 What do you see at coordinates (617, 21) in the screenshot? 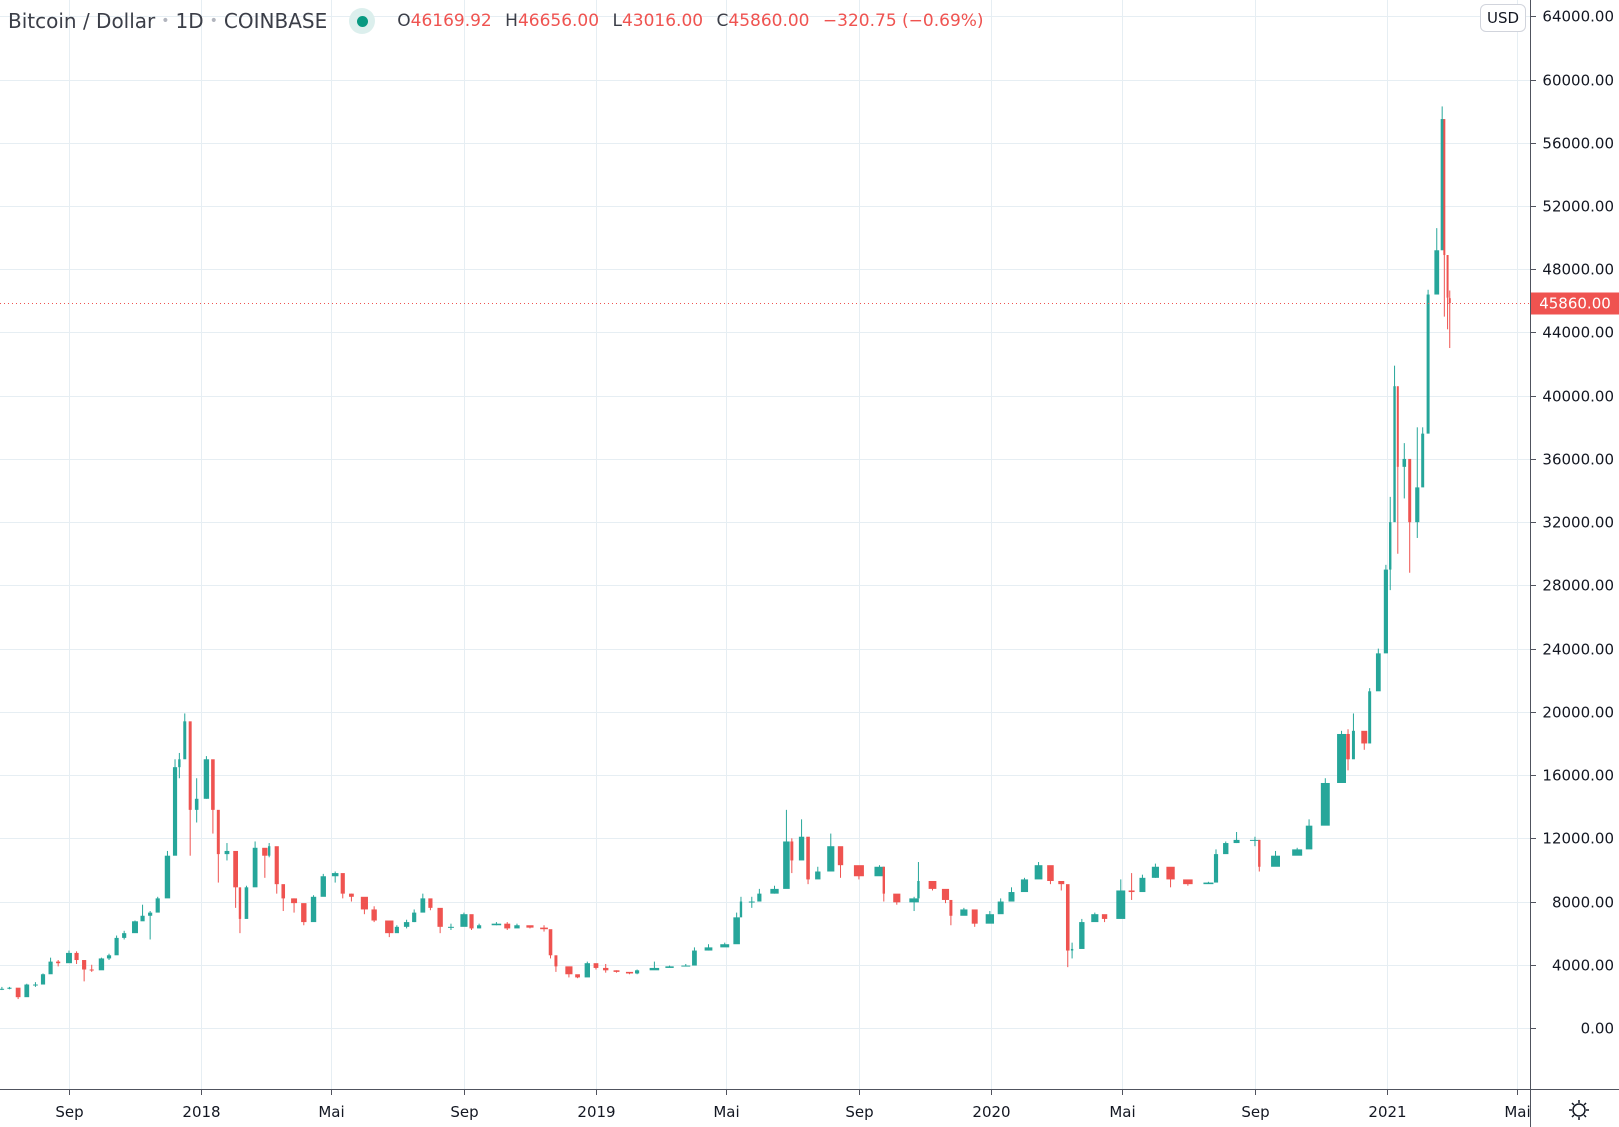
I see `low-label: L` at bounding box center [617, 21].